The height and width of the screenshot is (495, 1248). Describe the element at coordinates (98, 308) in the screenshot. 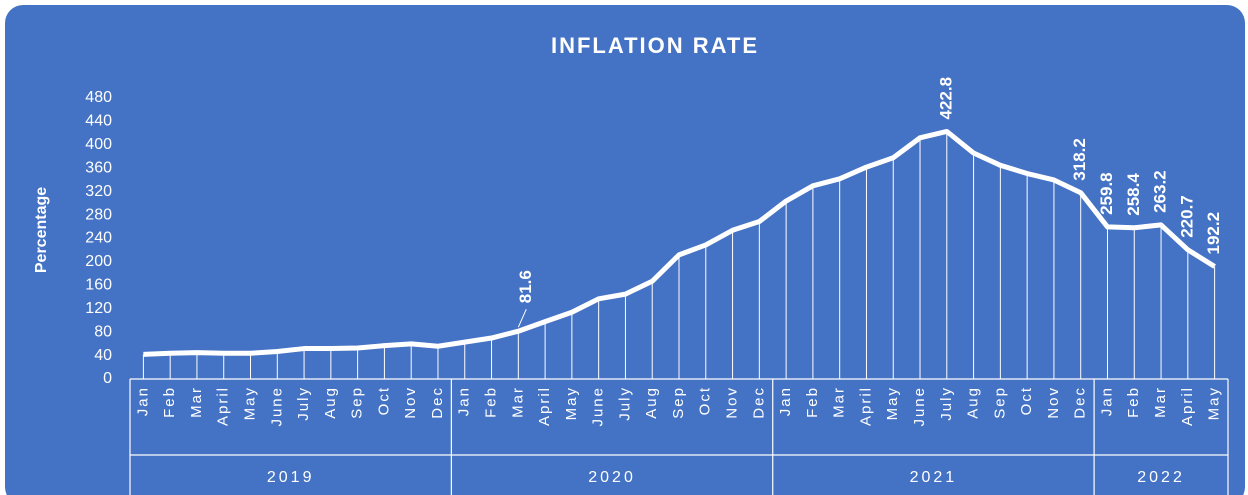

I see `y-tick-label: 120` at that location.